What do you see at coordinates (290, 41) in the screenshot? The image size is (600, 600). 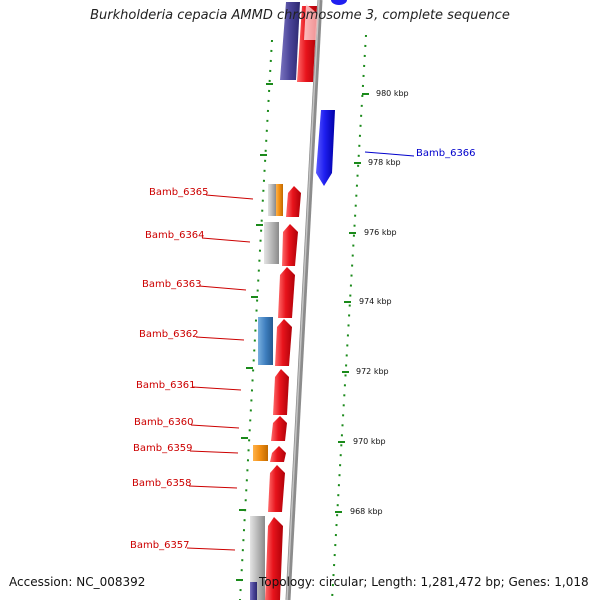 I see `gene-arrow-reverse-top` at bounding box center [290, 41].